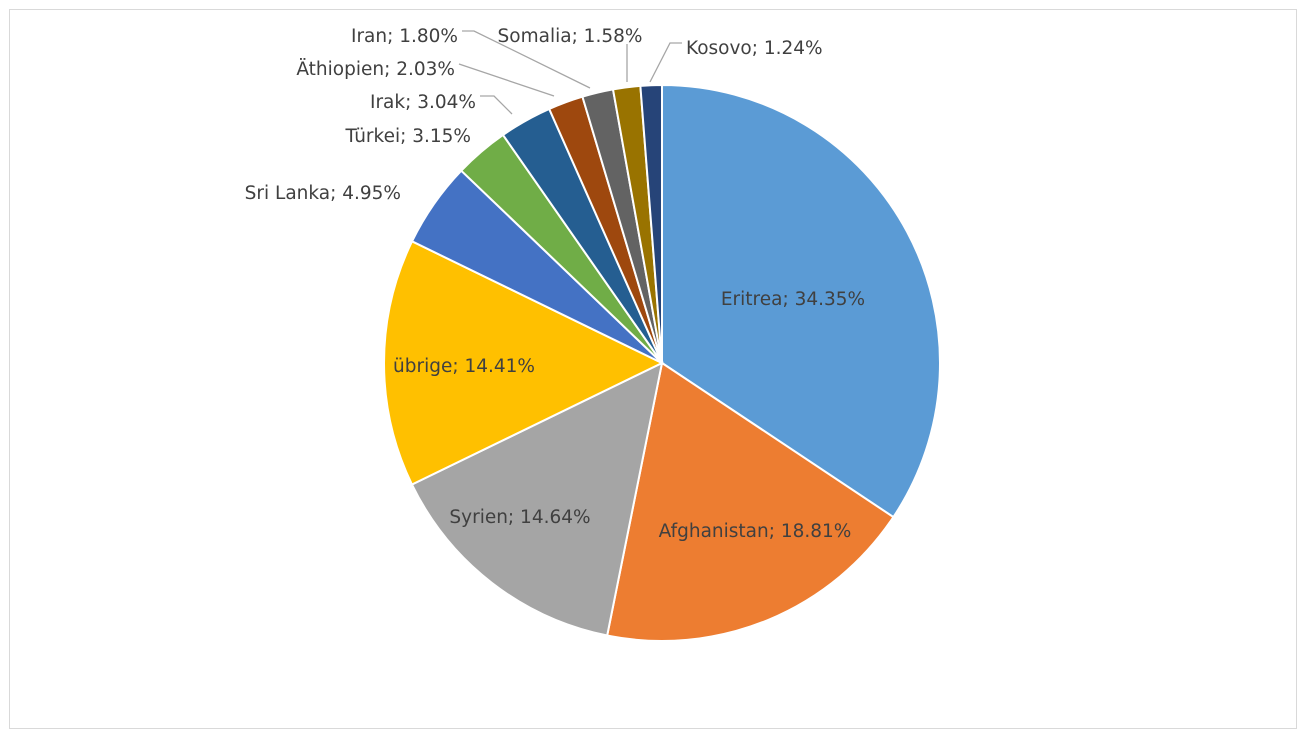 This screenshot has width=1303, height=729. What do you see at coordinates (375, 69) in the screenshot?
I see `data-label: Äthiopien; 2.03%` at bounding box center [375, 69].